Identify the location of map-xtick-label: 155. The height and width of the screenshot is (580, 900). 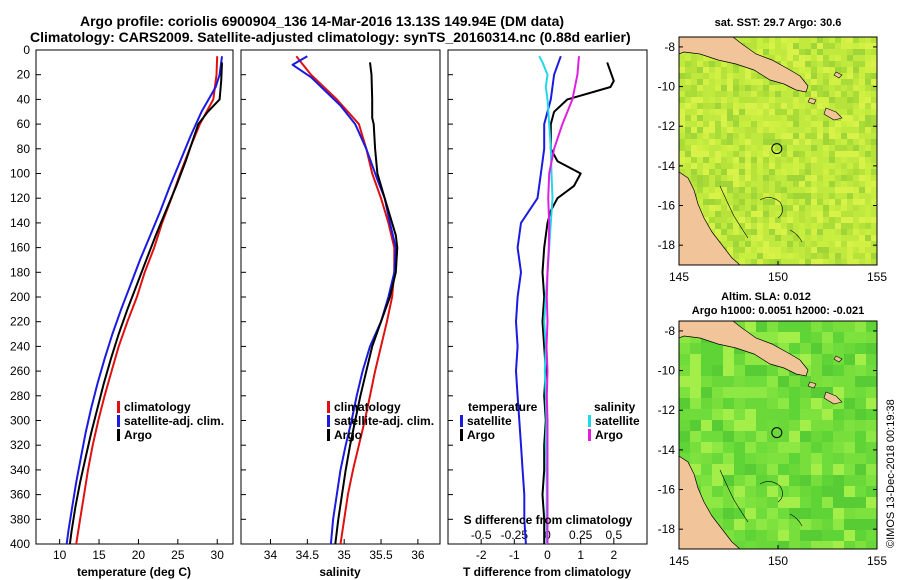
(877, 561).